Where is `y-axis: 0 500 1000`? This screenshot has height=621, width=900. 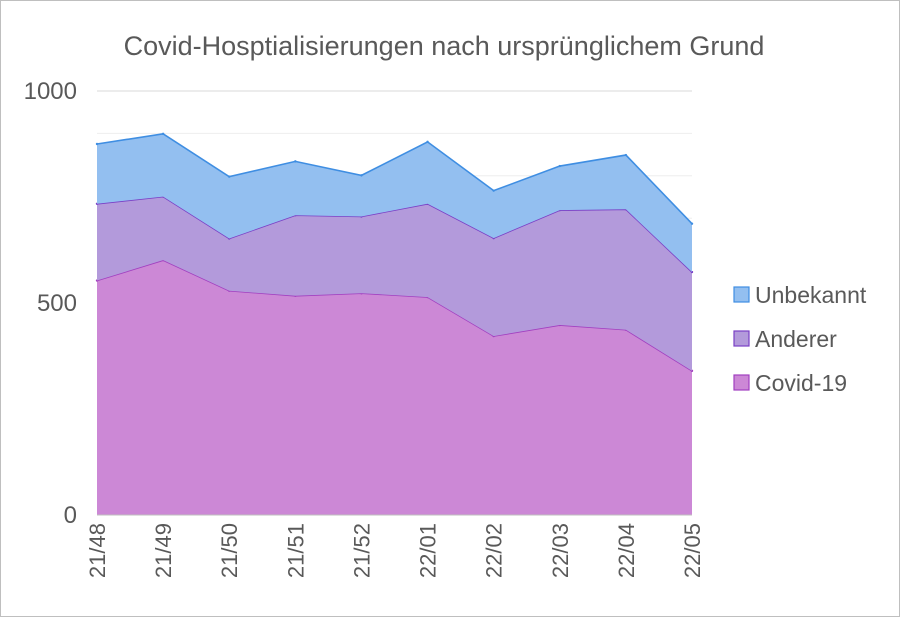 y-axis: 0 500 1000 is located at coordinates (50, 303).